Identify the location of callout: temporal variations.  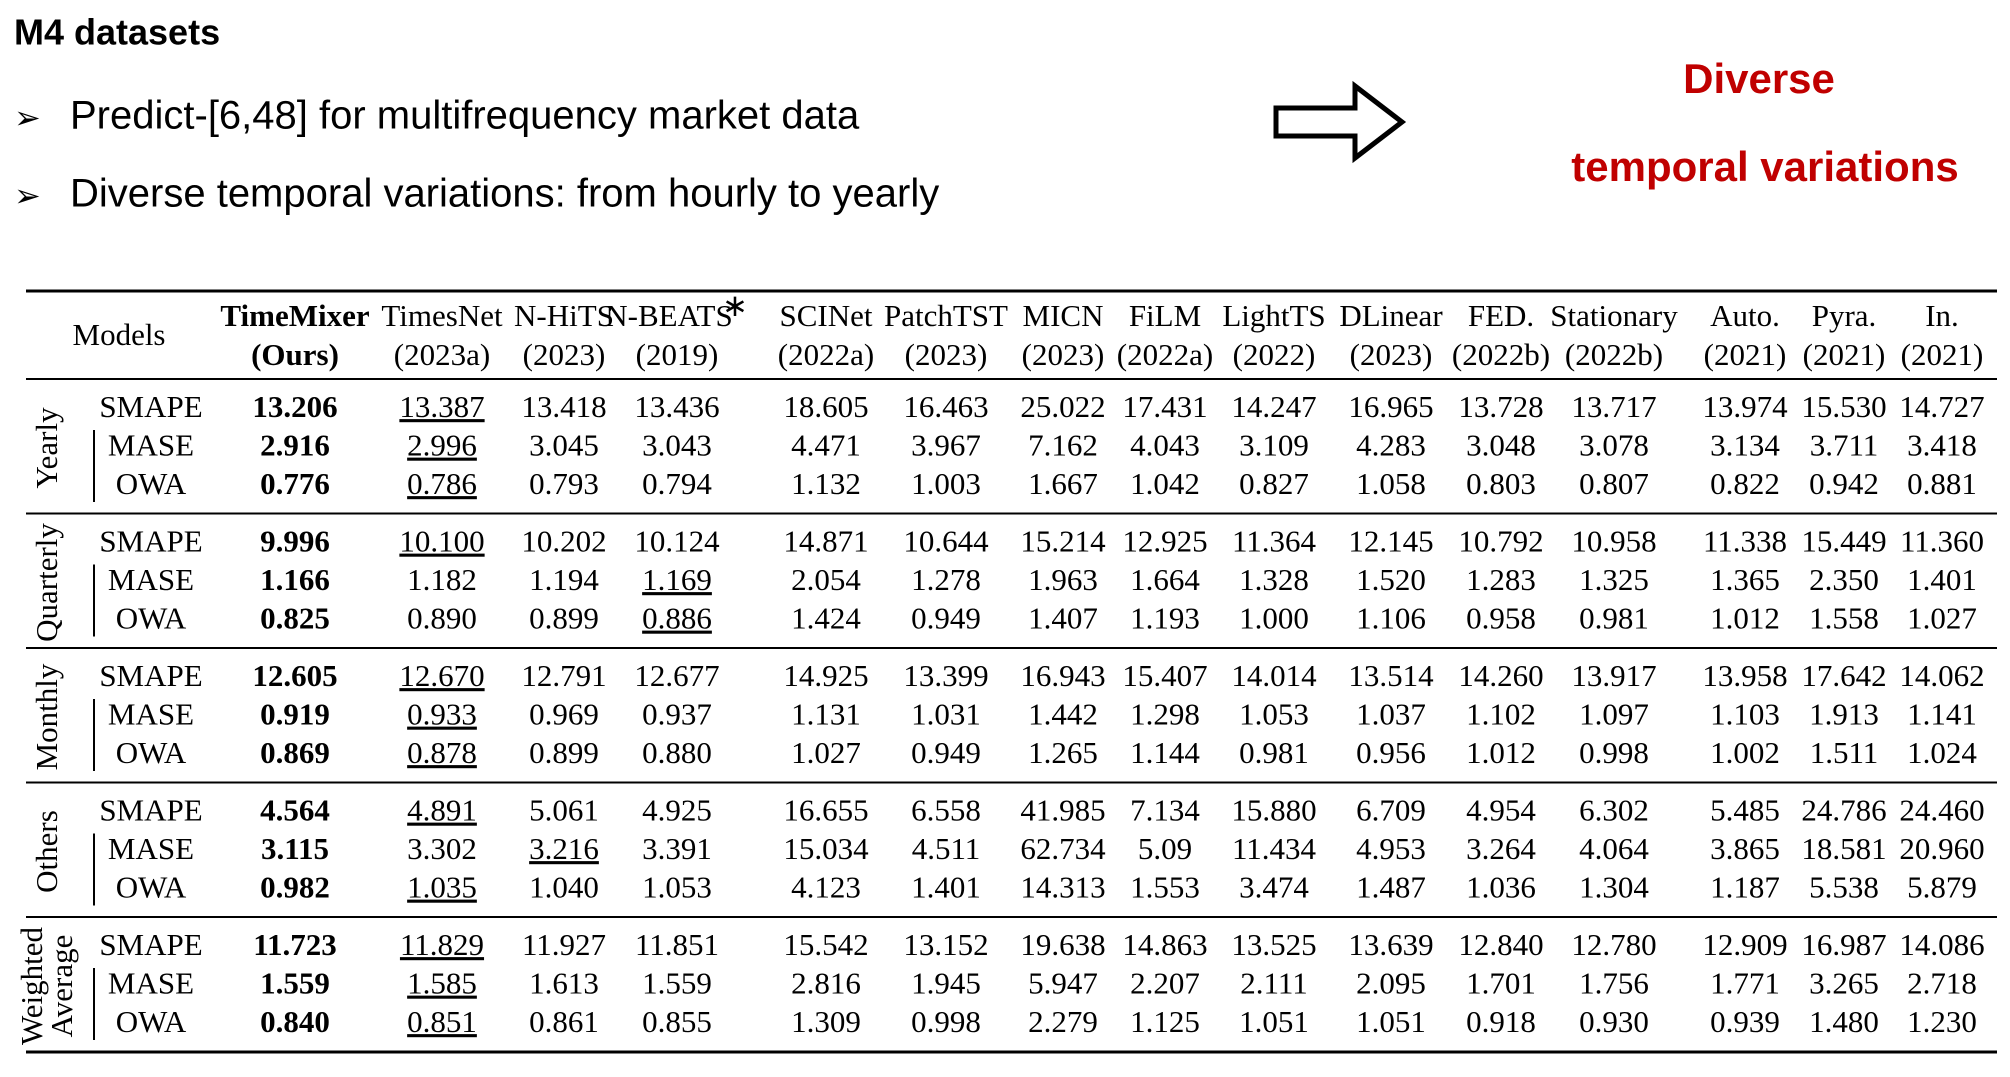
(1764, 166).